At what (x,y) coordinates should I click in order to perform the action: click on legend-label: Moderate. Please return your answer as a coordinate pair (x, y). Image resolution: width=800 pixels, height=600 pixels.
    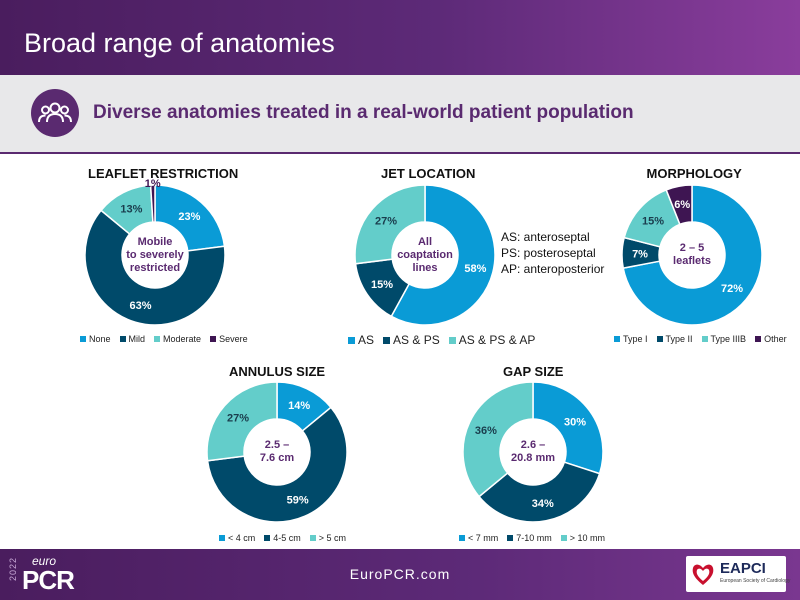
    Looking at the image, I should click on (182, 339).